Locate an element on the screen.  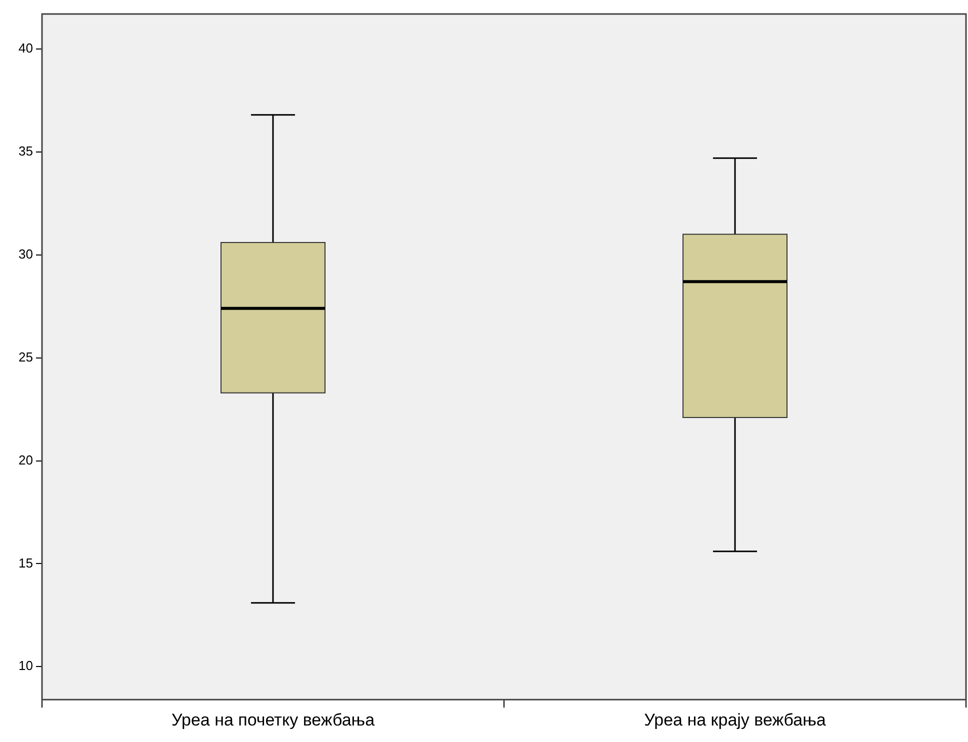
y-tick-label: 35 is located at coordinates (25, 151).